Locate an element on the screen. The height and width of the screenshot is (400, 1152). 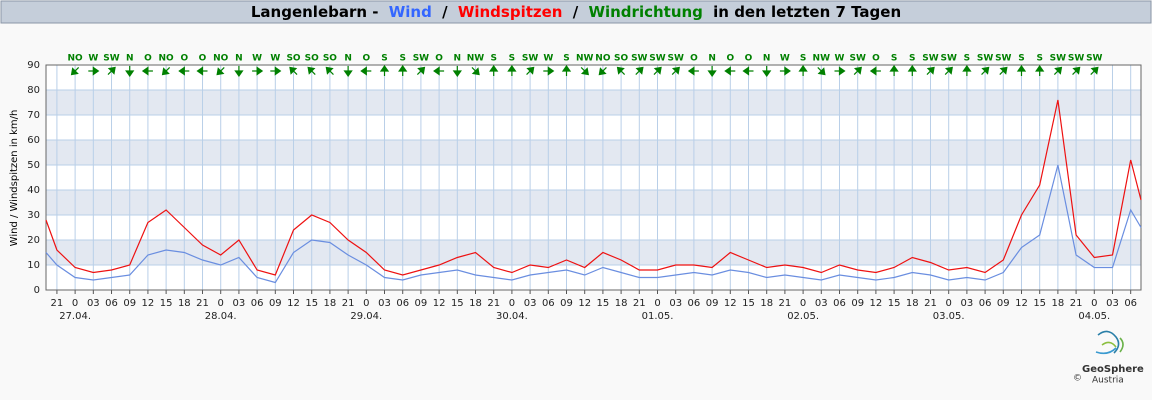
x-tick-label: 12 is located at coordinates (148, 303).